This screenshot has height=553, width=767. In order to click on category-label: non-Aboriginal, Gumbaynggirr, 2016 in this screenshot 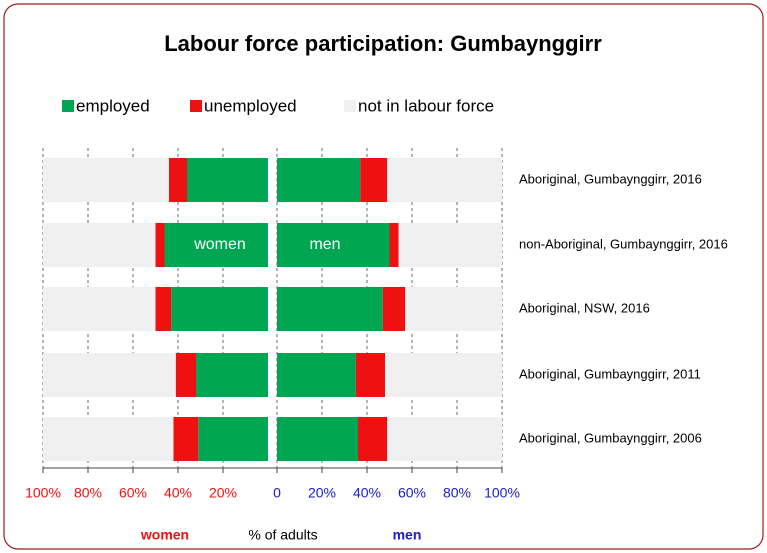, I will do `click(623, 243)`.